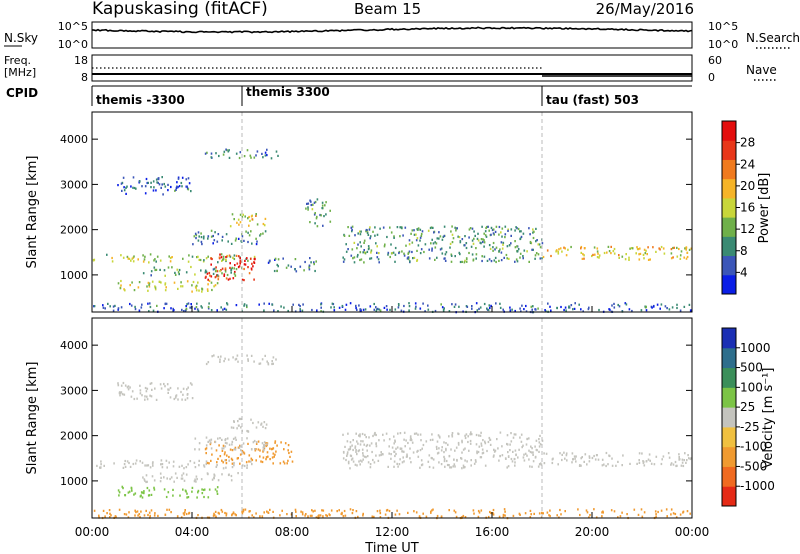 The height and width of the screenshot is (554, 800). Describe the element at coordinates (74, 184) in the screenshot. I see `y-tick-label: 3000` at that location.